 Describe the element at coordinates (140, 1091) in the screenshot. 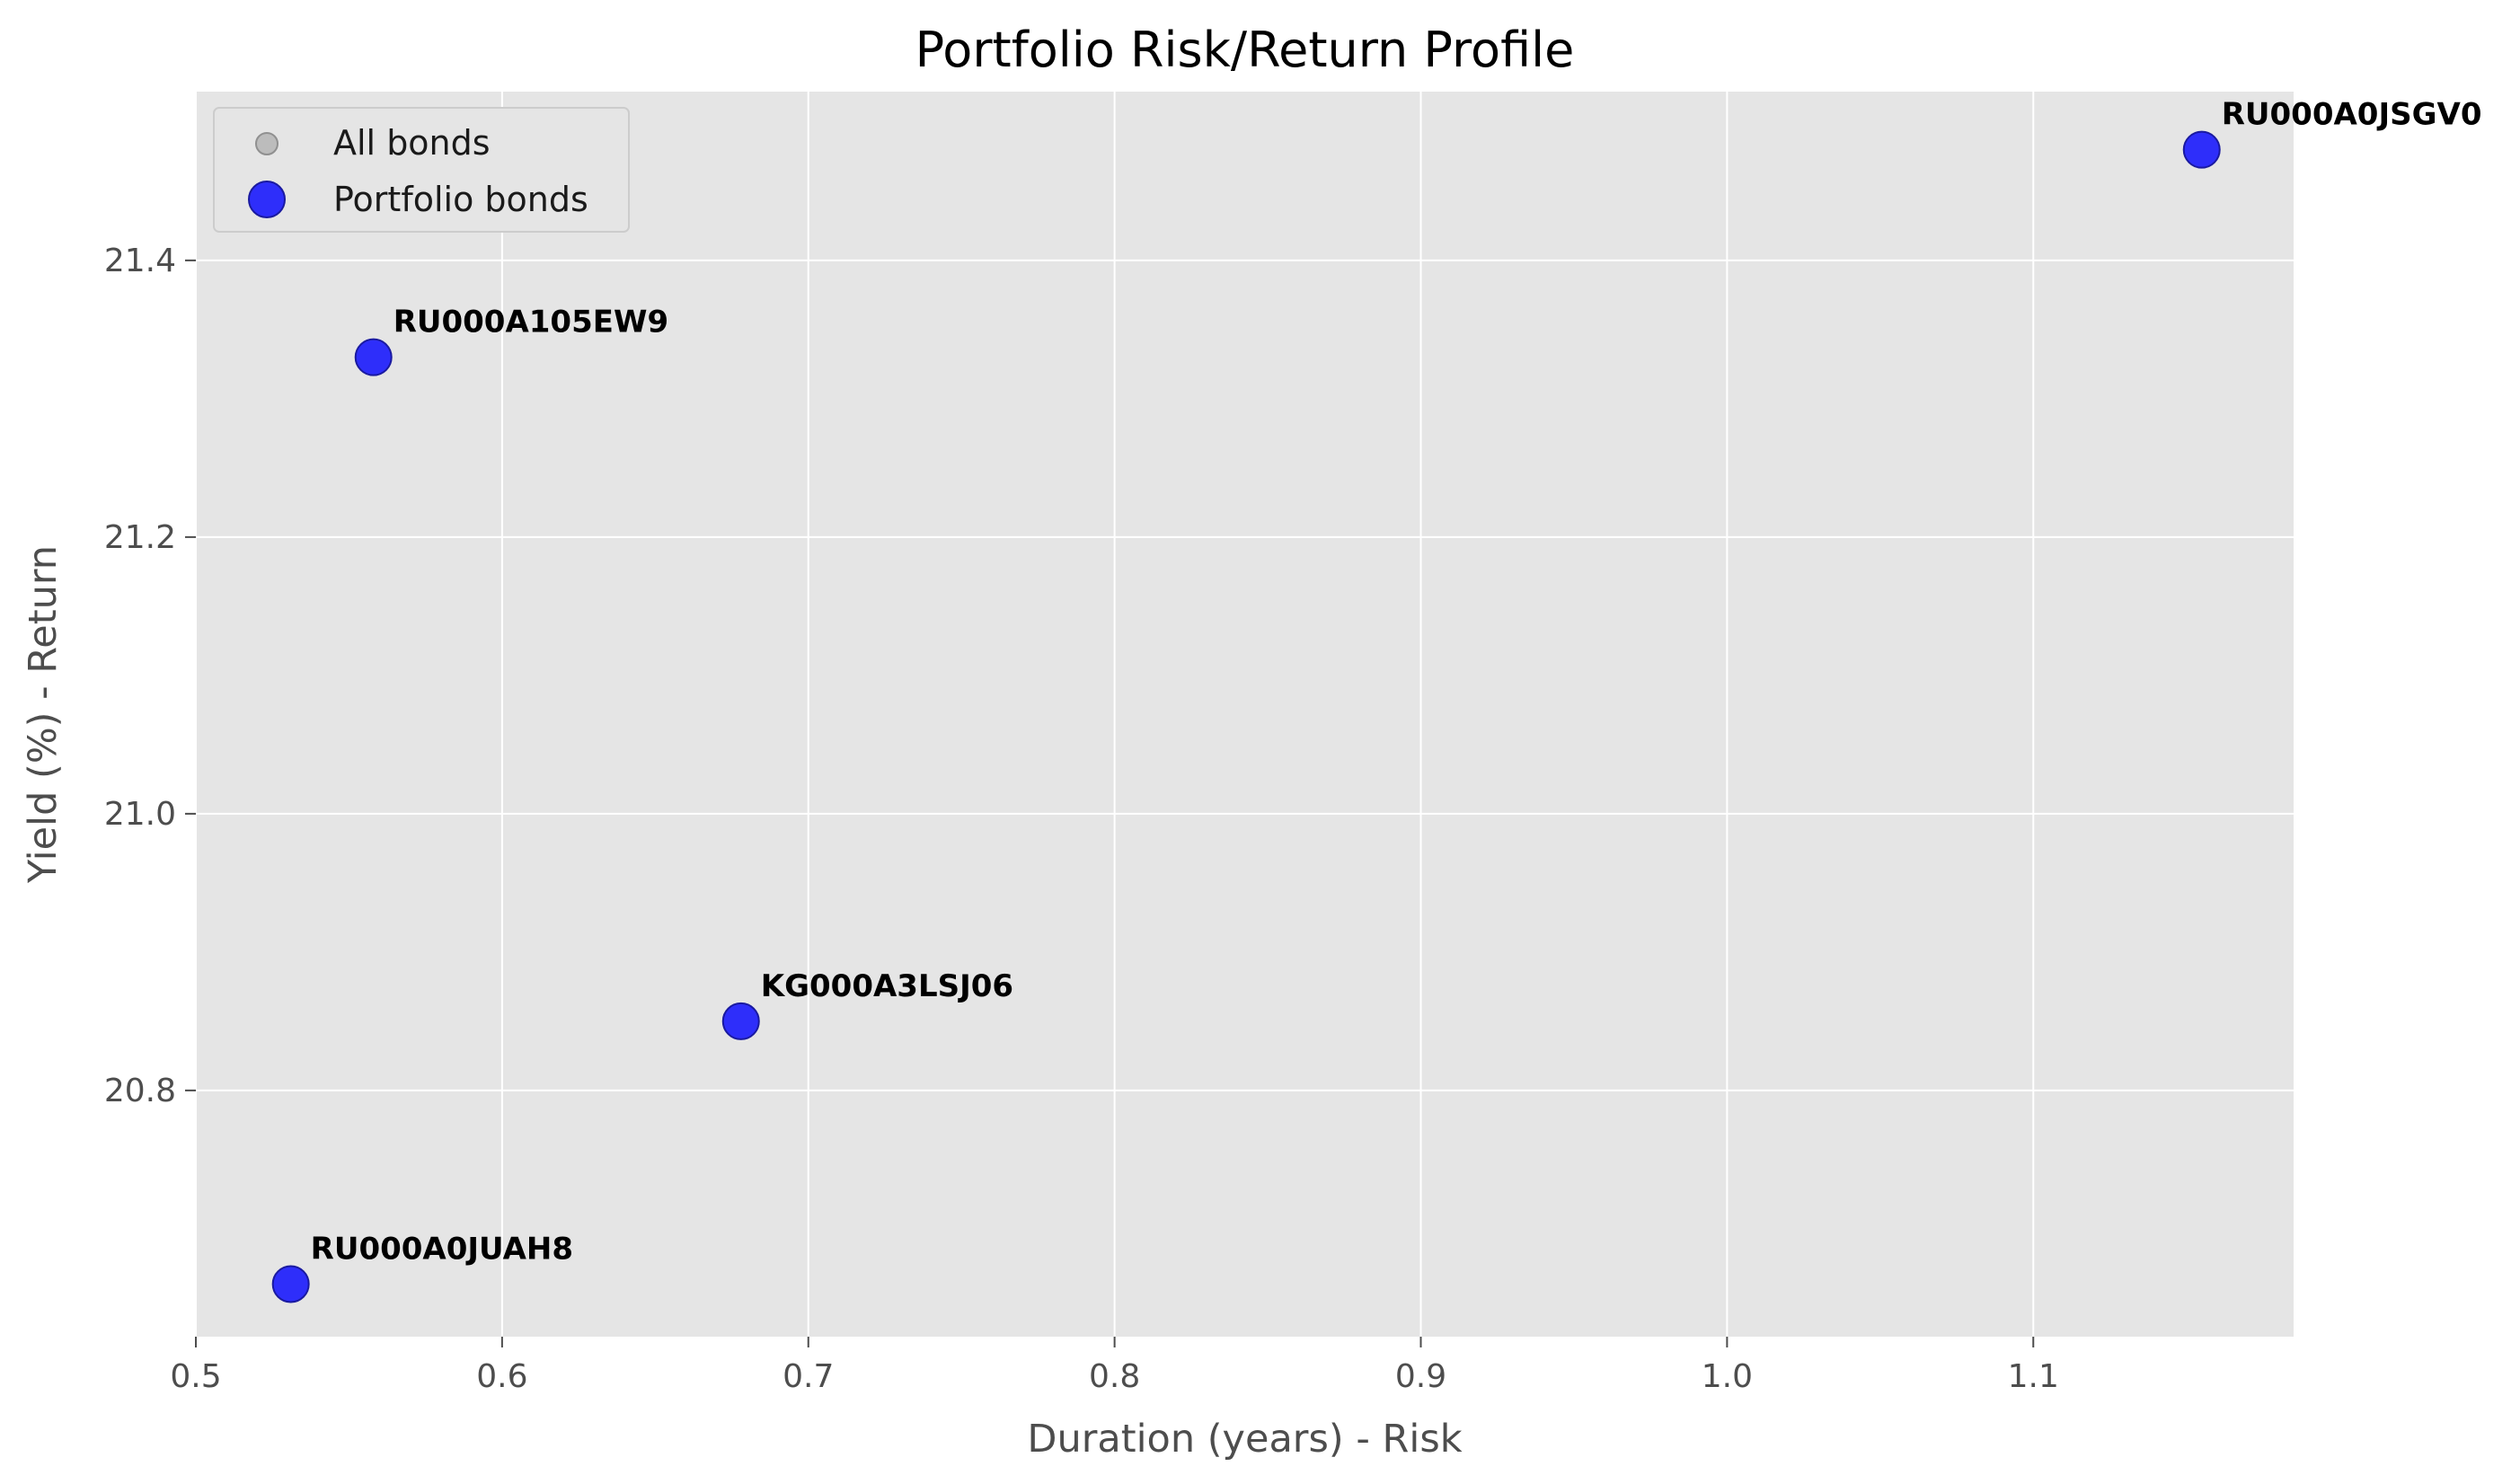

I see `y-tick-label: 20.8` at that location.